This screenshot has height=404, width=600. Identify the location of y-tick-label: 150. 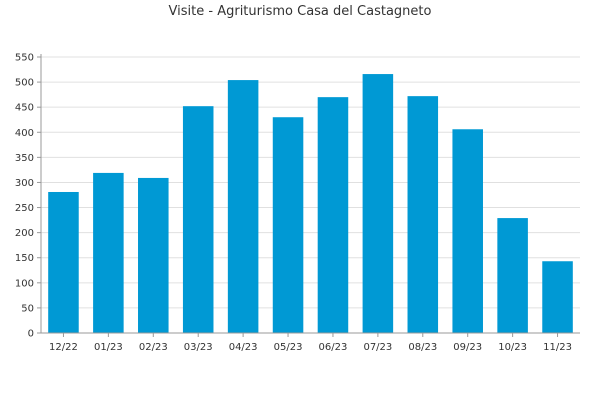
(24, 258).